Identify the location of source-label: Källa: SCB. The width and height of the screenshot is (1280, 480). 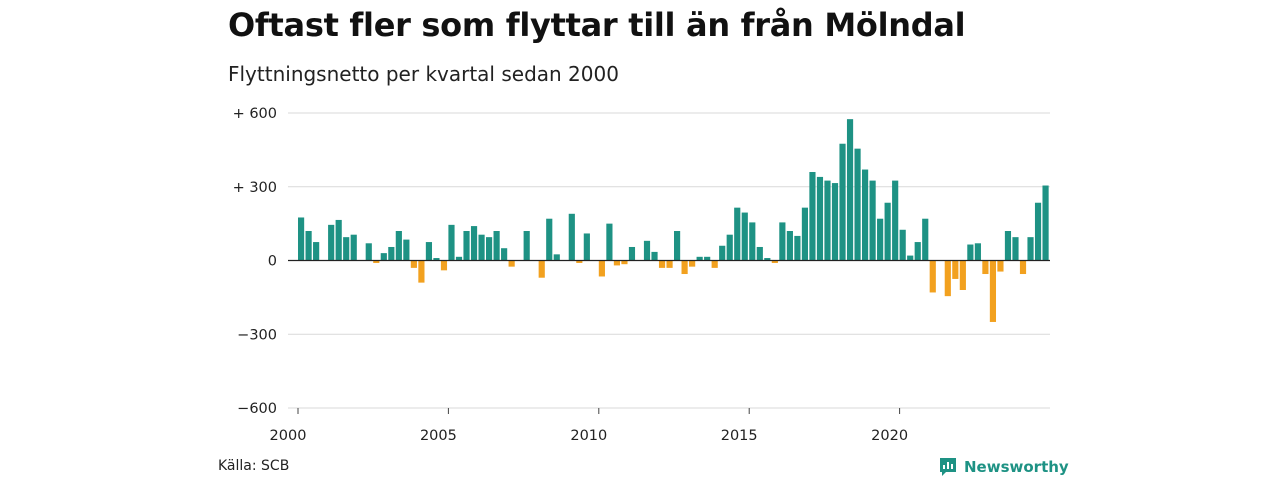
(254, 466).